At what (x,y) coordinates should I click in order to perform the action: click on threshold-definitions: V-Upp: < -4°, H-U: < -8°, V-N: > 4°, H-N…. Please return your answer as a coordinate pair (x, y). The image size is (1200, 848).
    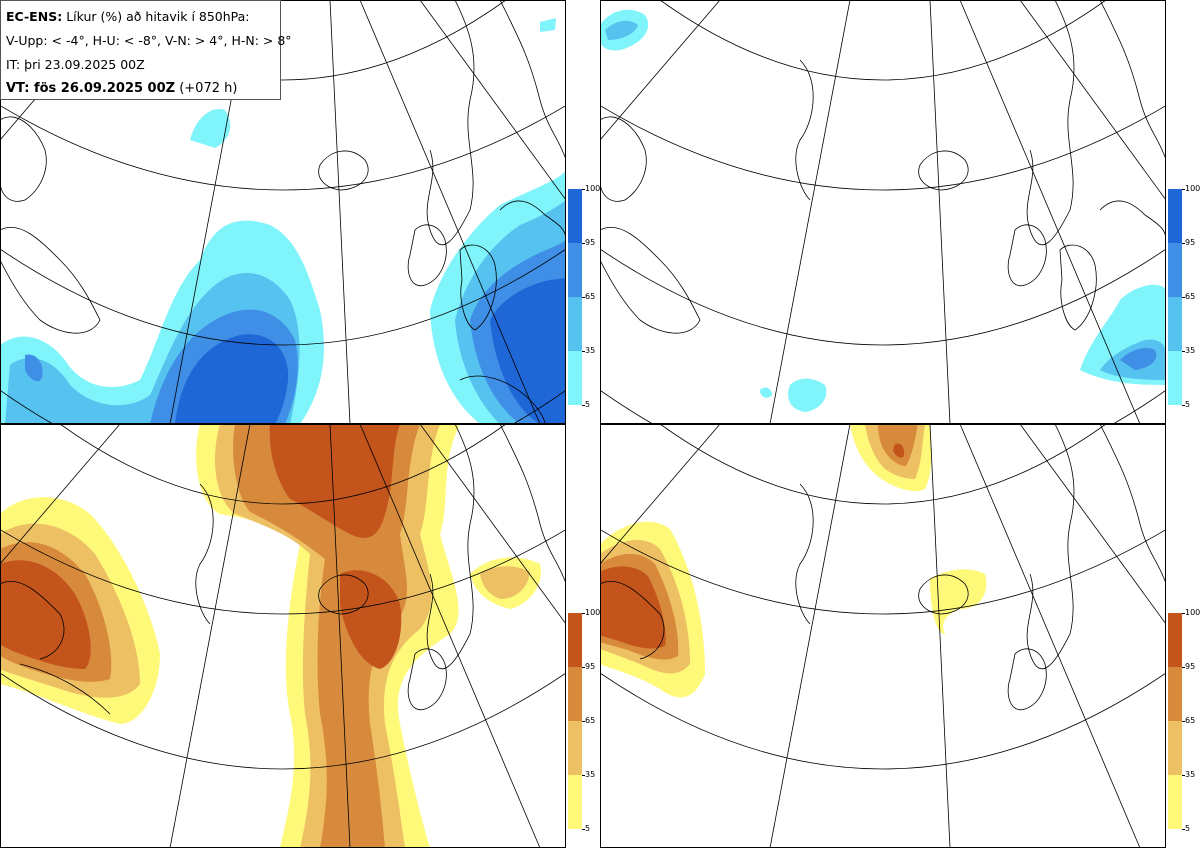
    Looking at the image, I should click on (149, 40).